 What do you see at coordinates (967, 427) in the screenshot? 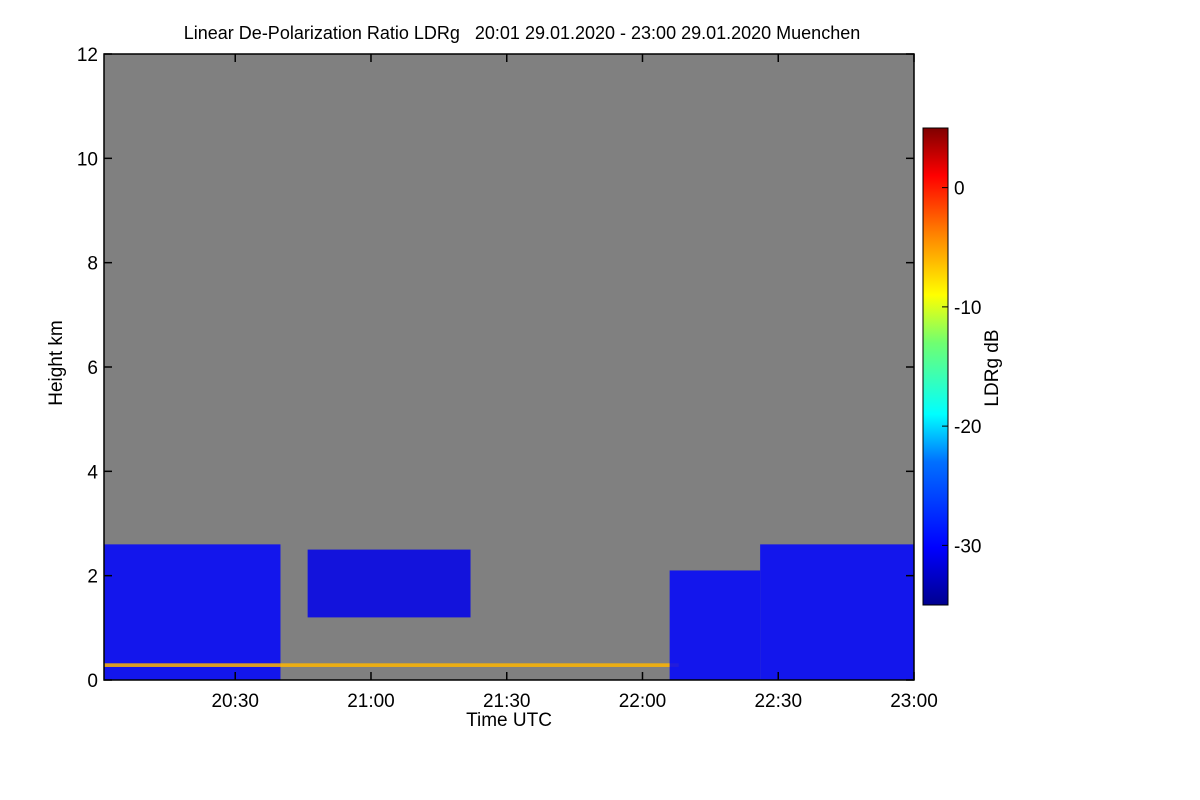
I see `colorbar-tick-label: -20` at bounding box center [967, 427].